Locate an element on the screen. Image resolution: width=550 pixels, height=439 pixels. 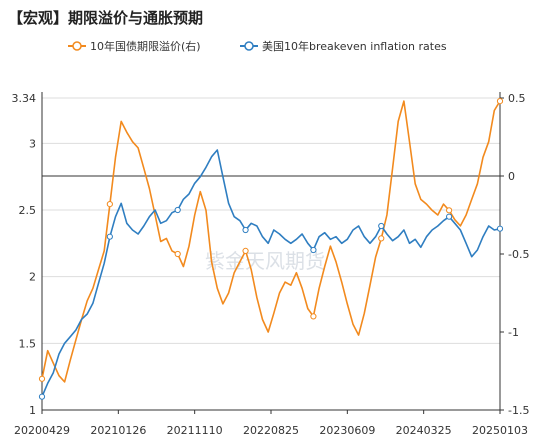
right-tick-label: -0.5 is located at coordinates (518, 254).